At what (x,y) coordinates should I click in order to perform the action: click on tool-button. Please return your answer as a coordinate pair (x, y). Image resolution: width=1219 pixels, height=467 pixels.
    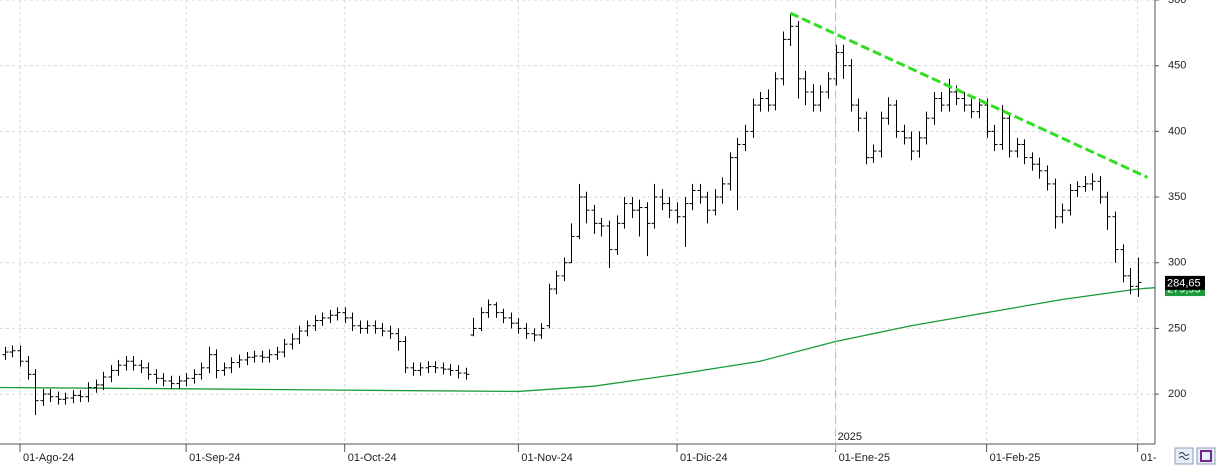
    Looking at the image, I should click on (1184, 456).